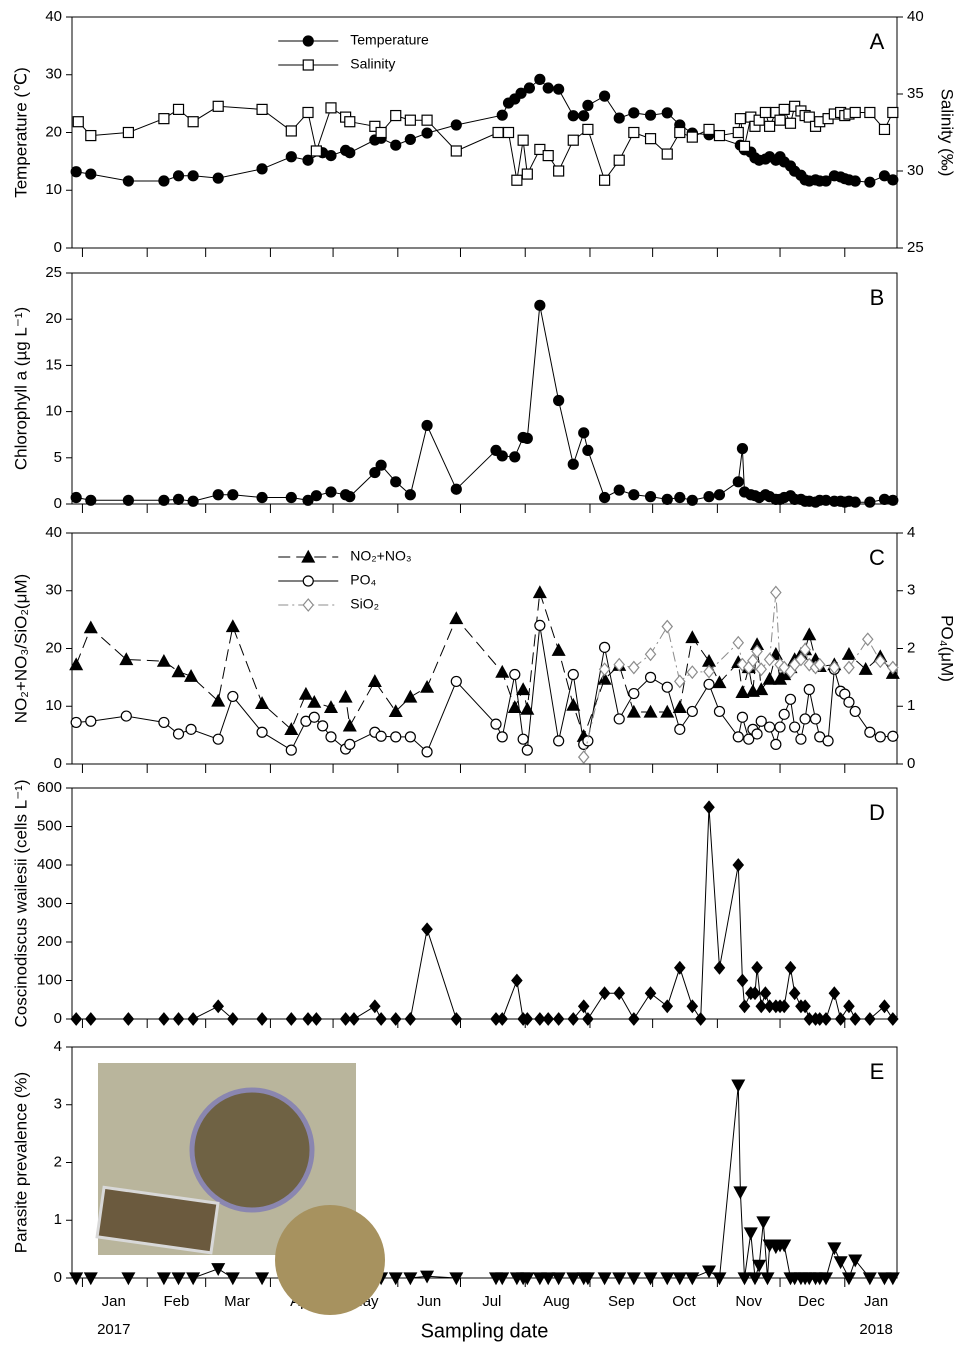 The image size is (961, 1350). What do you see at coordinates (911, 763) in the screenshot?
I see `y2-tick-label: 0` at bounding box center [911, 763].